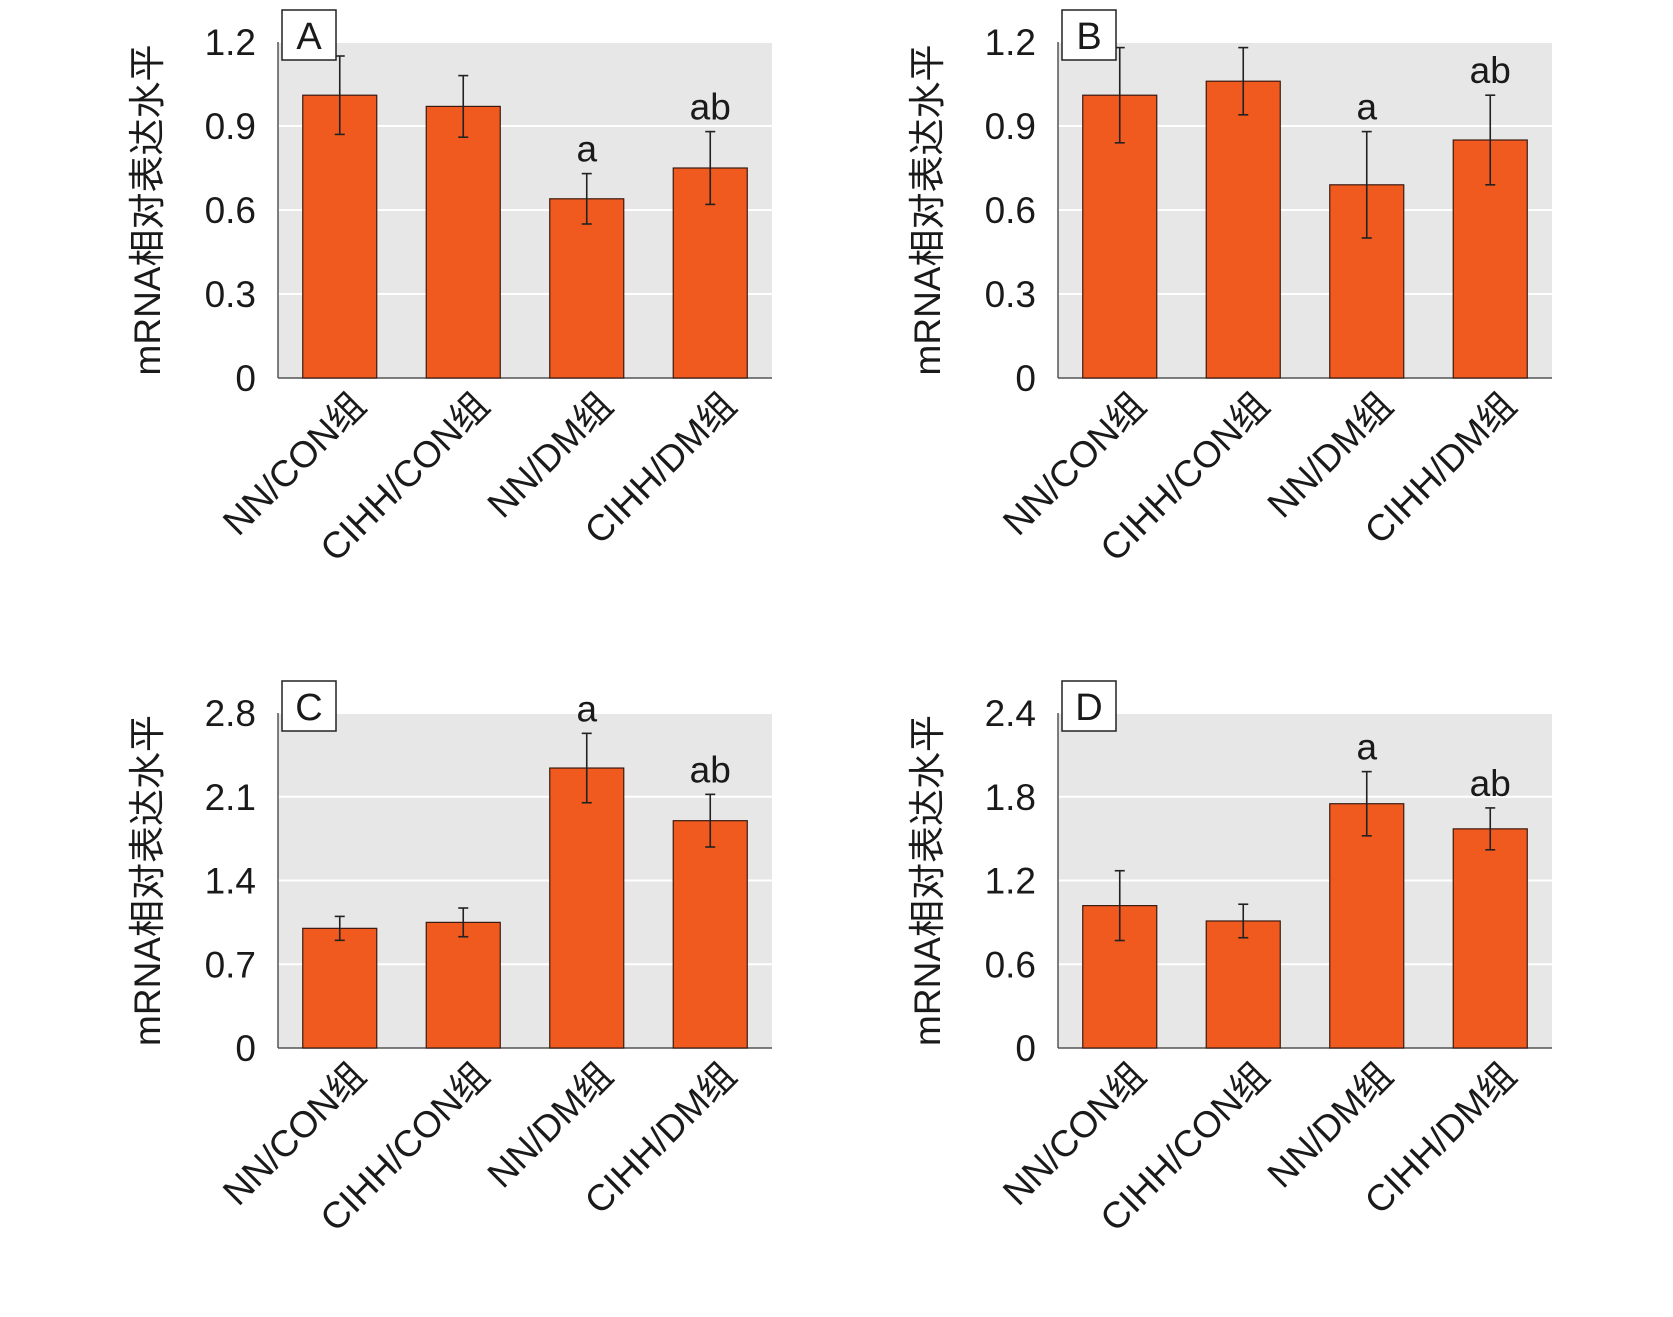 The width and height of the screenshot is (1673, 1317). Describe the element at coordinates (230, 797) in the screenshot. I see `y-tick-label: 2.1` at that location.